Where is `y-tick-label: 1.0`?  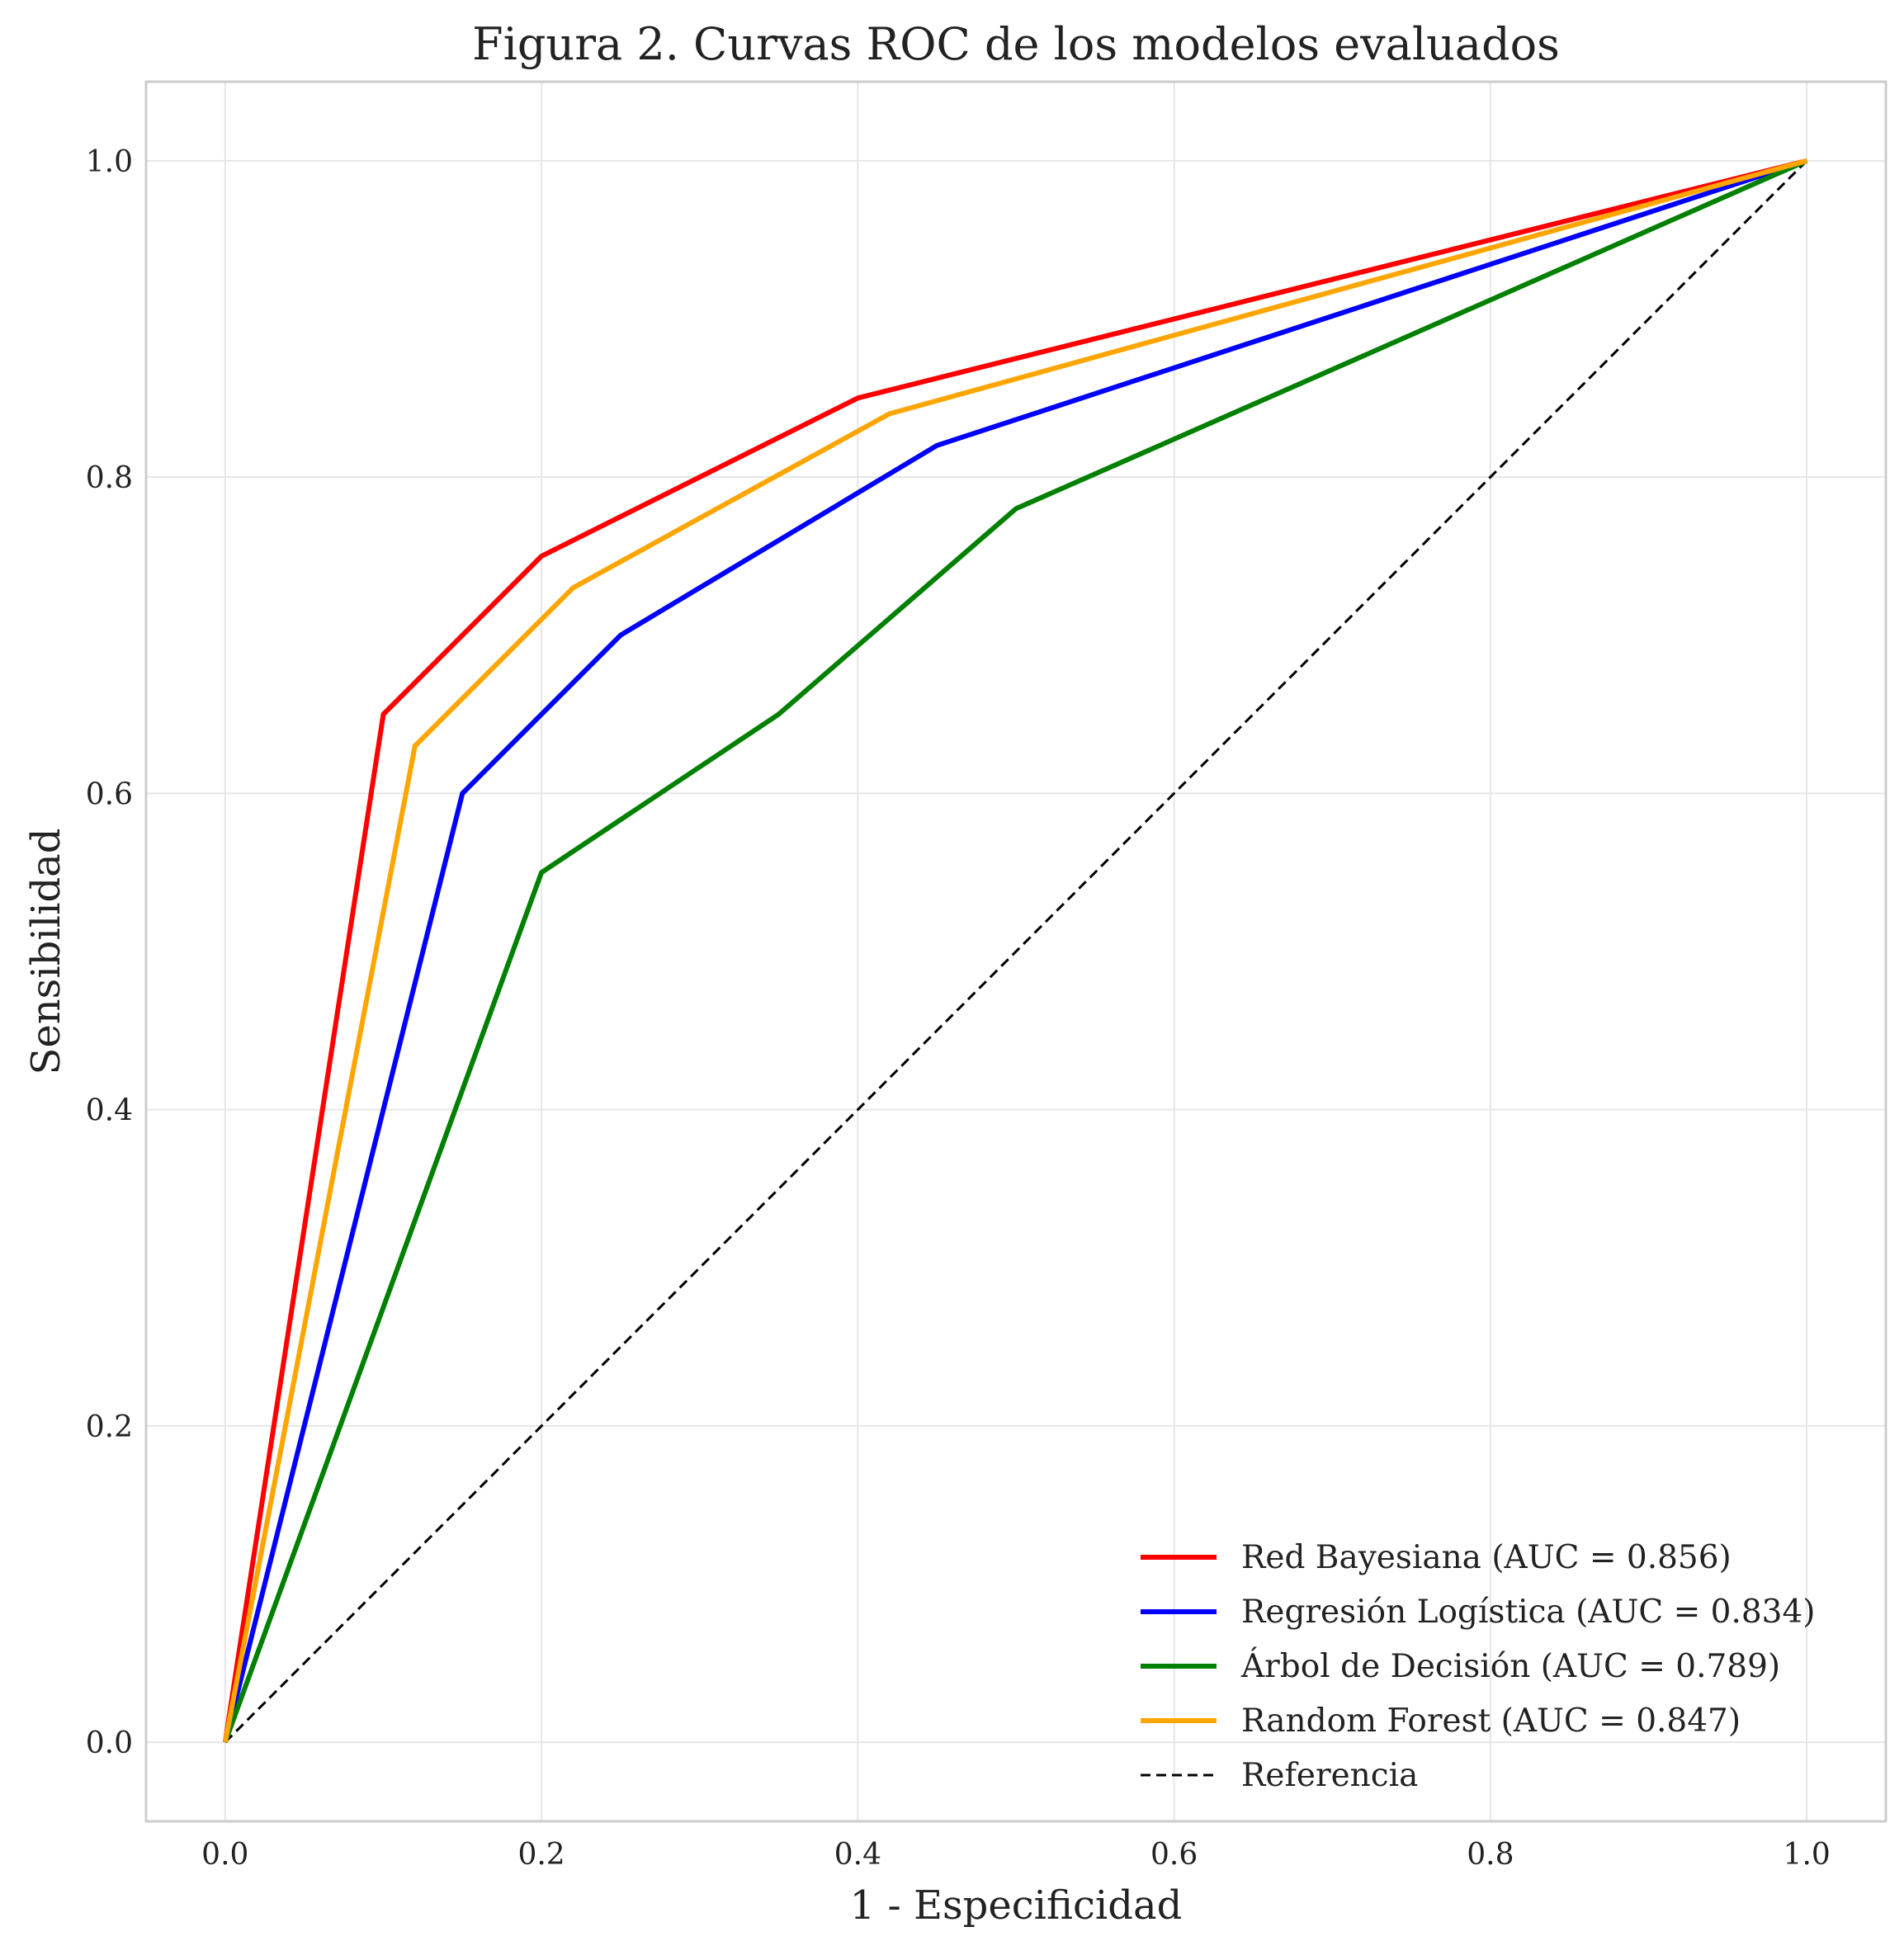
y-tick-label: 1.0 is located at coordinates (109, 162).